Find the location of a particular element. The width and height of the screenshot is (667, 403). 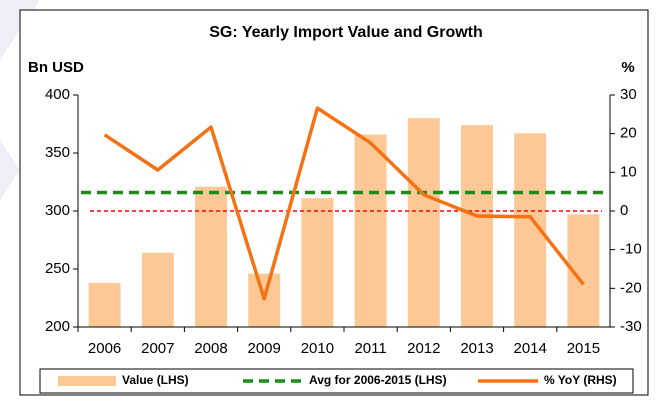

legend-swatch is located at coordinates (87, 381).